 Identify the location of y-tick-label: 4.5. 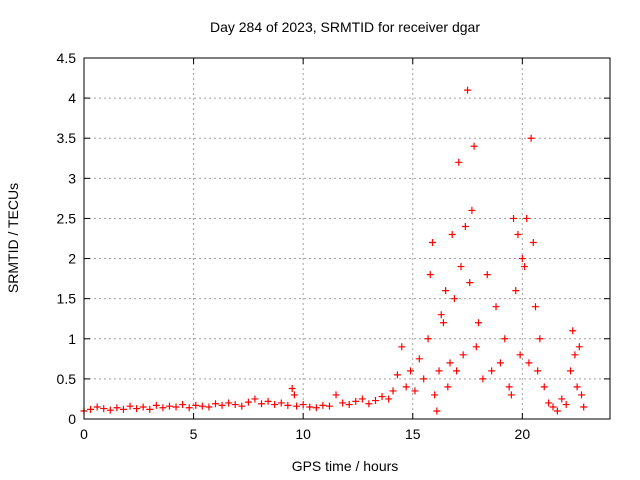
(67, 58).